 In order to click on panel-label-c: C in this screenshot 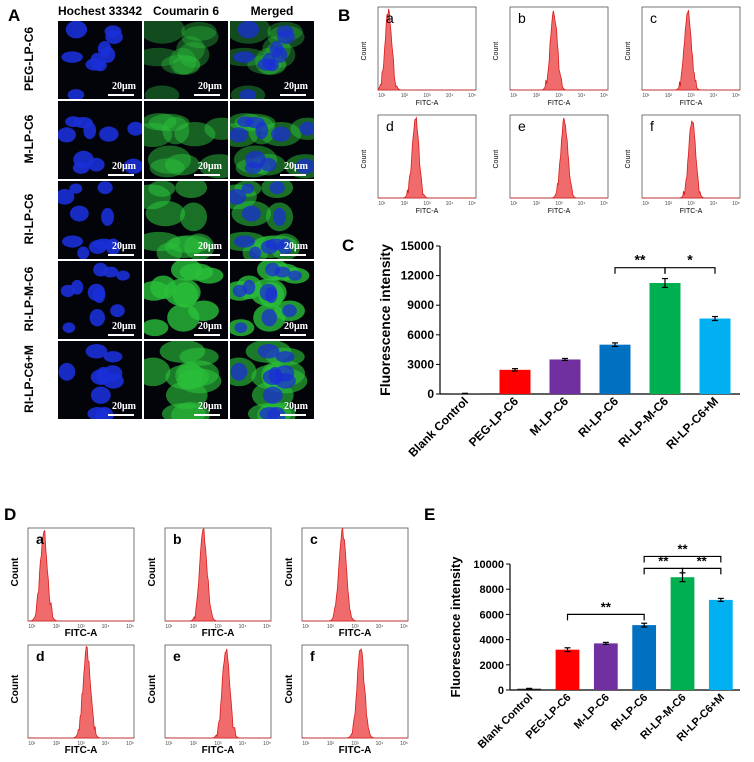, I will do `click(348, 245)`.